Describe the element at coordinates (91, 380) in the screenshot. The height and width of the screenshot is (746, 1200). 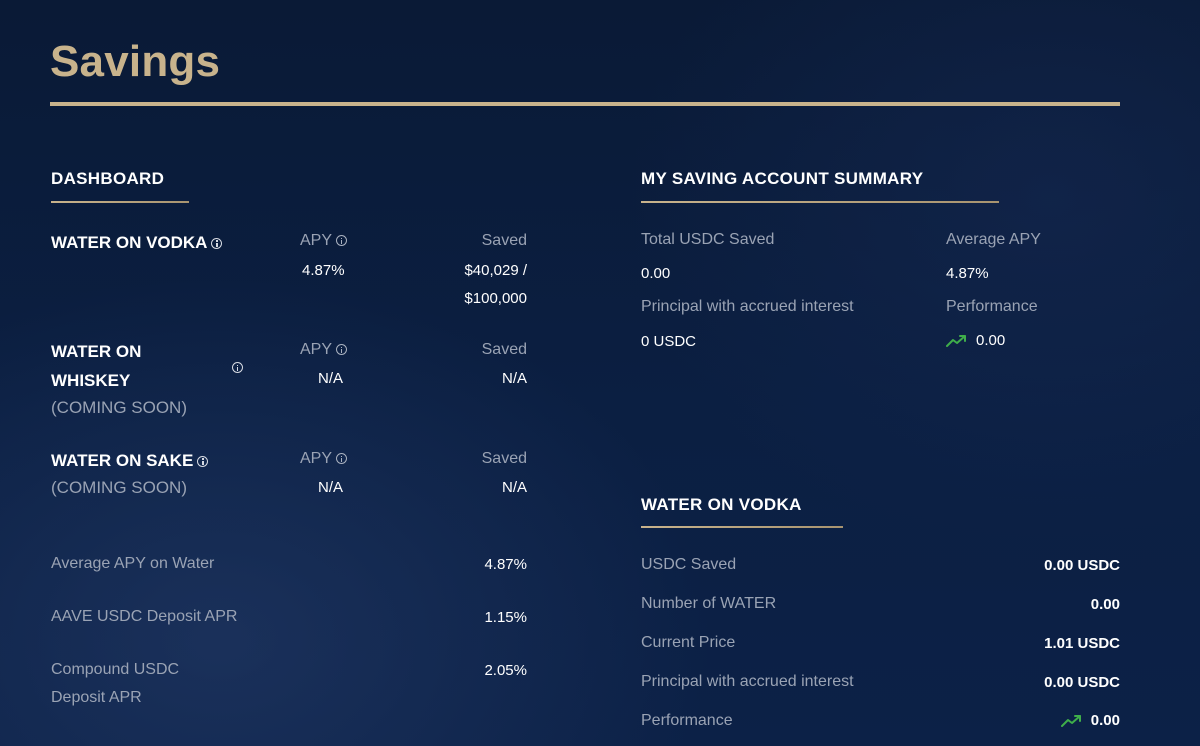
I see `product-name-whiskey-line2: WHISKEY` at that location.